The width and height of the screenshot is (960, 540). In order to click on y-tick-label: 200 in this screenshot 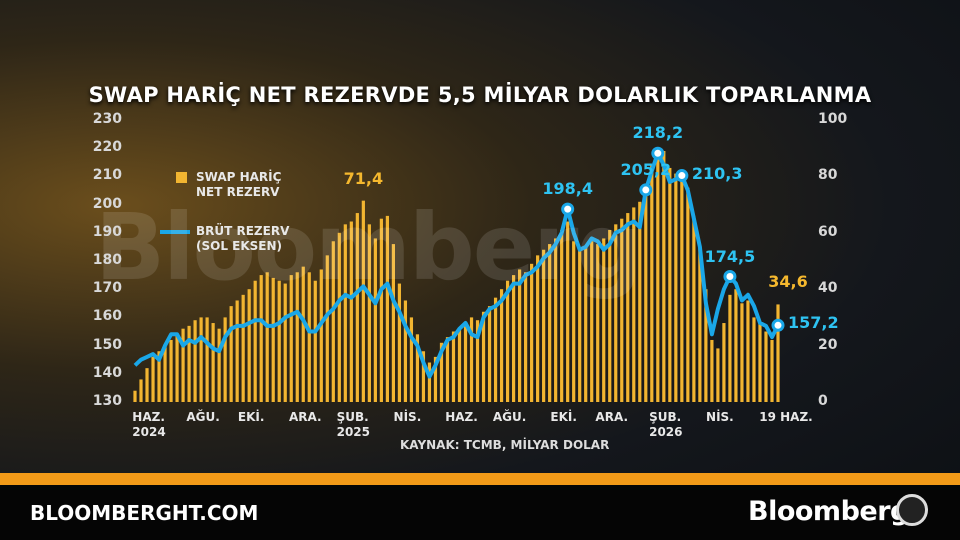, I will do `click(107, 203)`.